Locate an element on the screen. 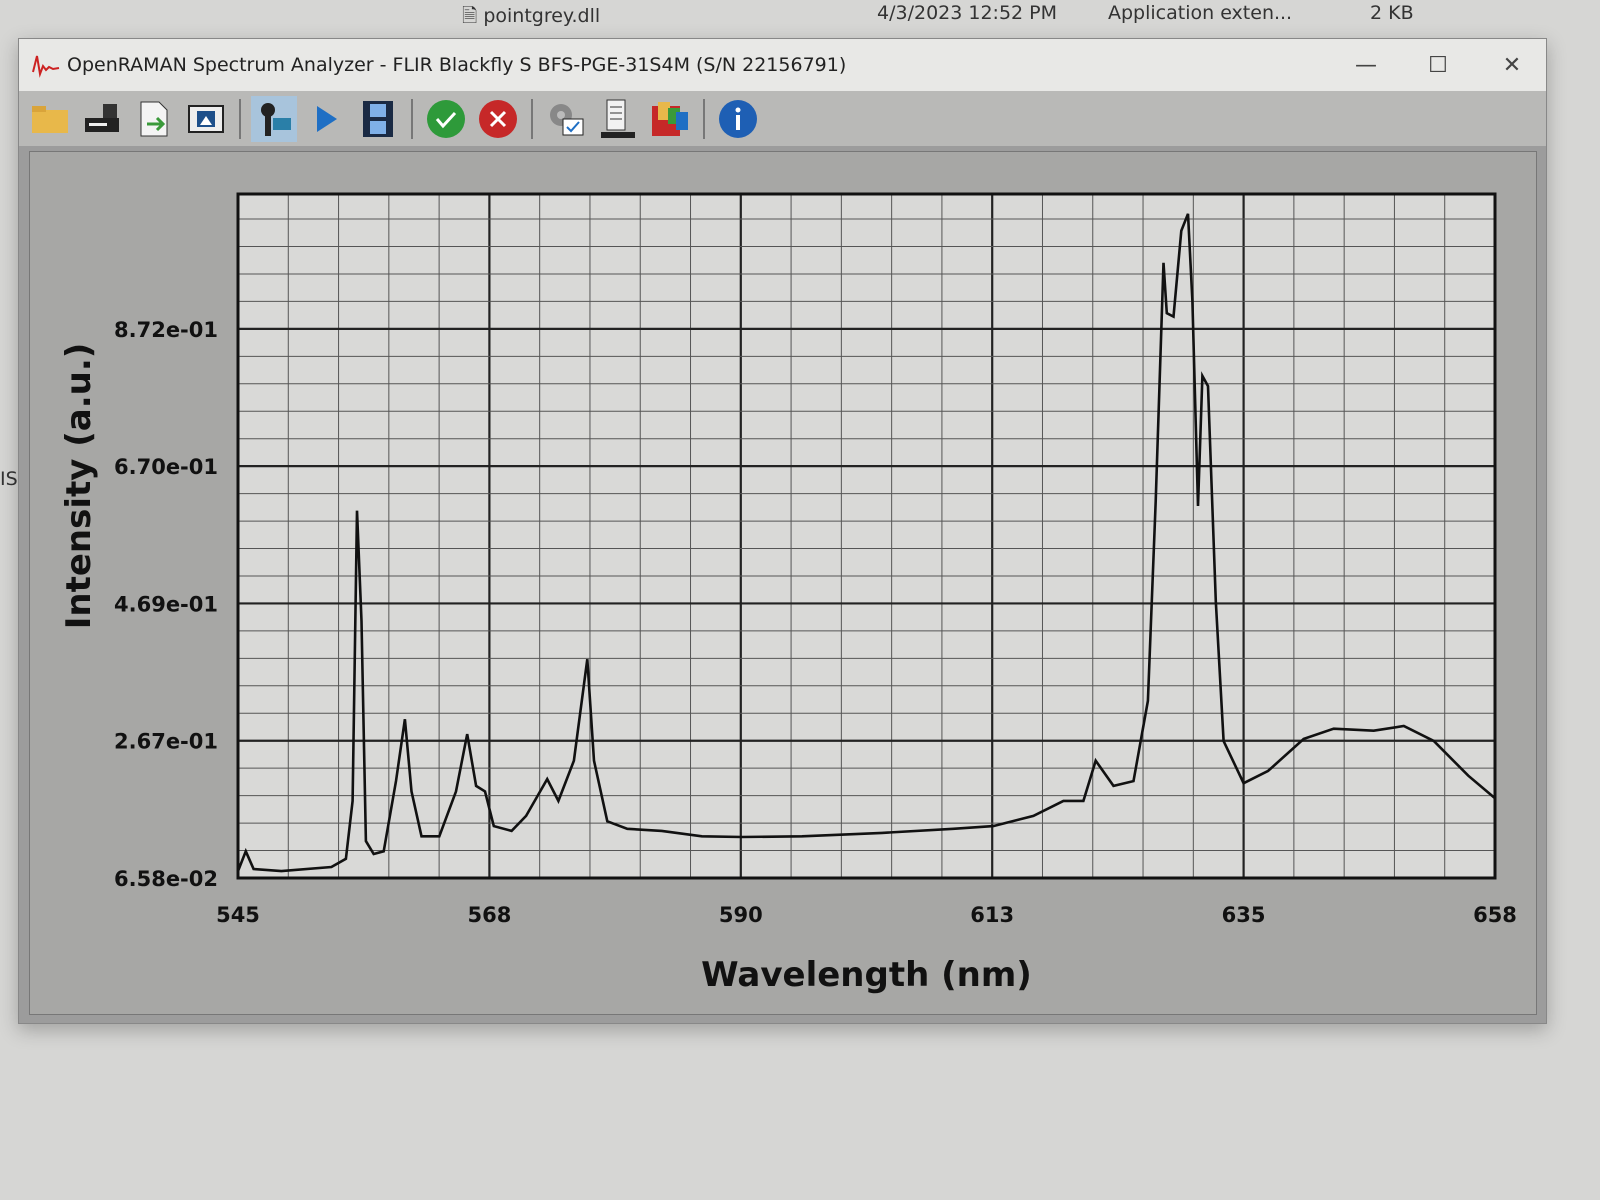  list-icon is located at coordinates (618, 118).